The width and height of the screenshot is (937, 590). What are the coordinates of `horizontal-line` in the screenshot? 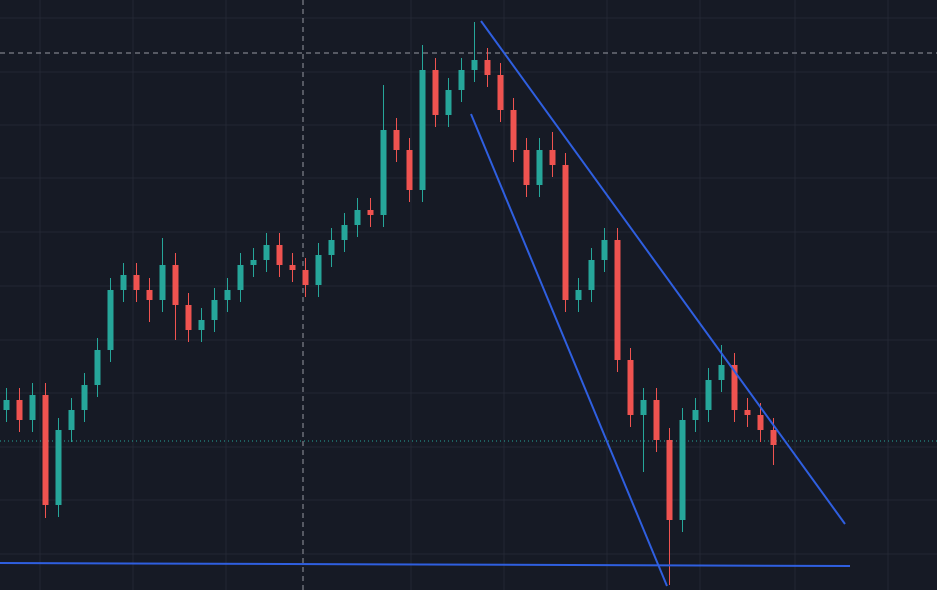 It's located at (425, 564).